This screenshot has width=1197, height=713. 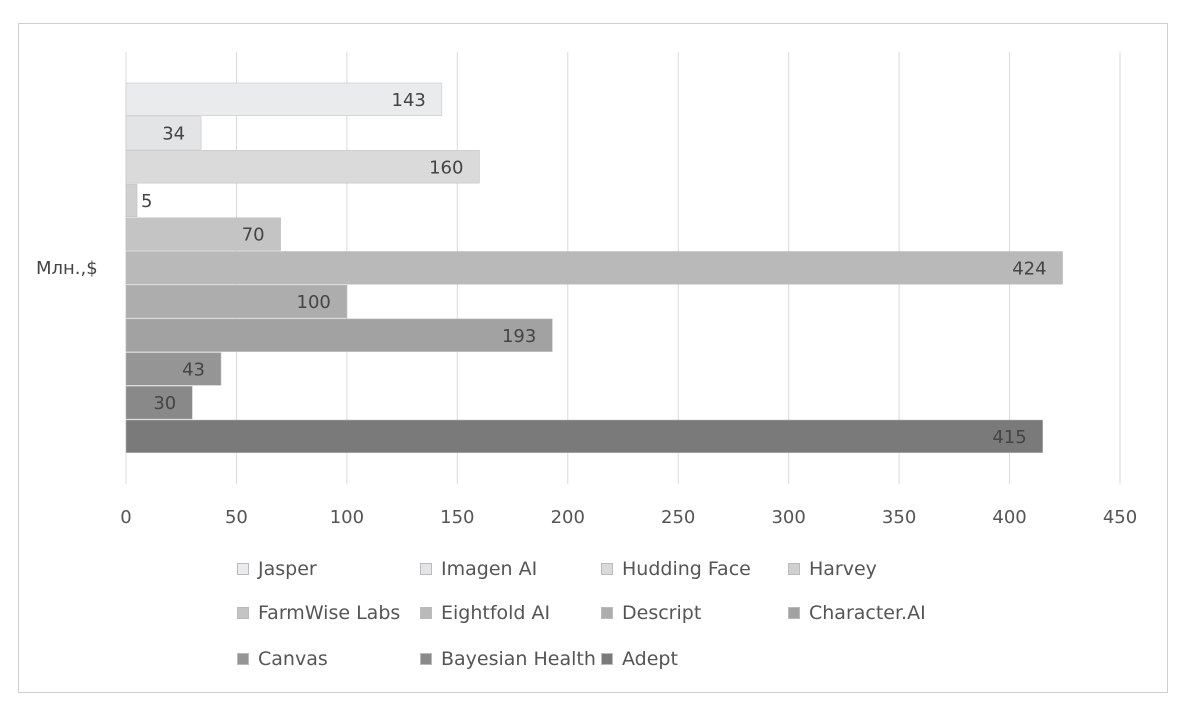 I want to click on legend-item: Jasper, so click(x=277, y=569).